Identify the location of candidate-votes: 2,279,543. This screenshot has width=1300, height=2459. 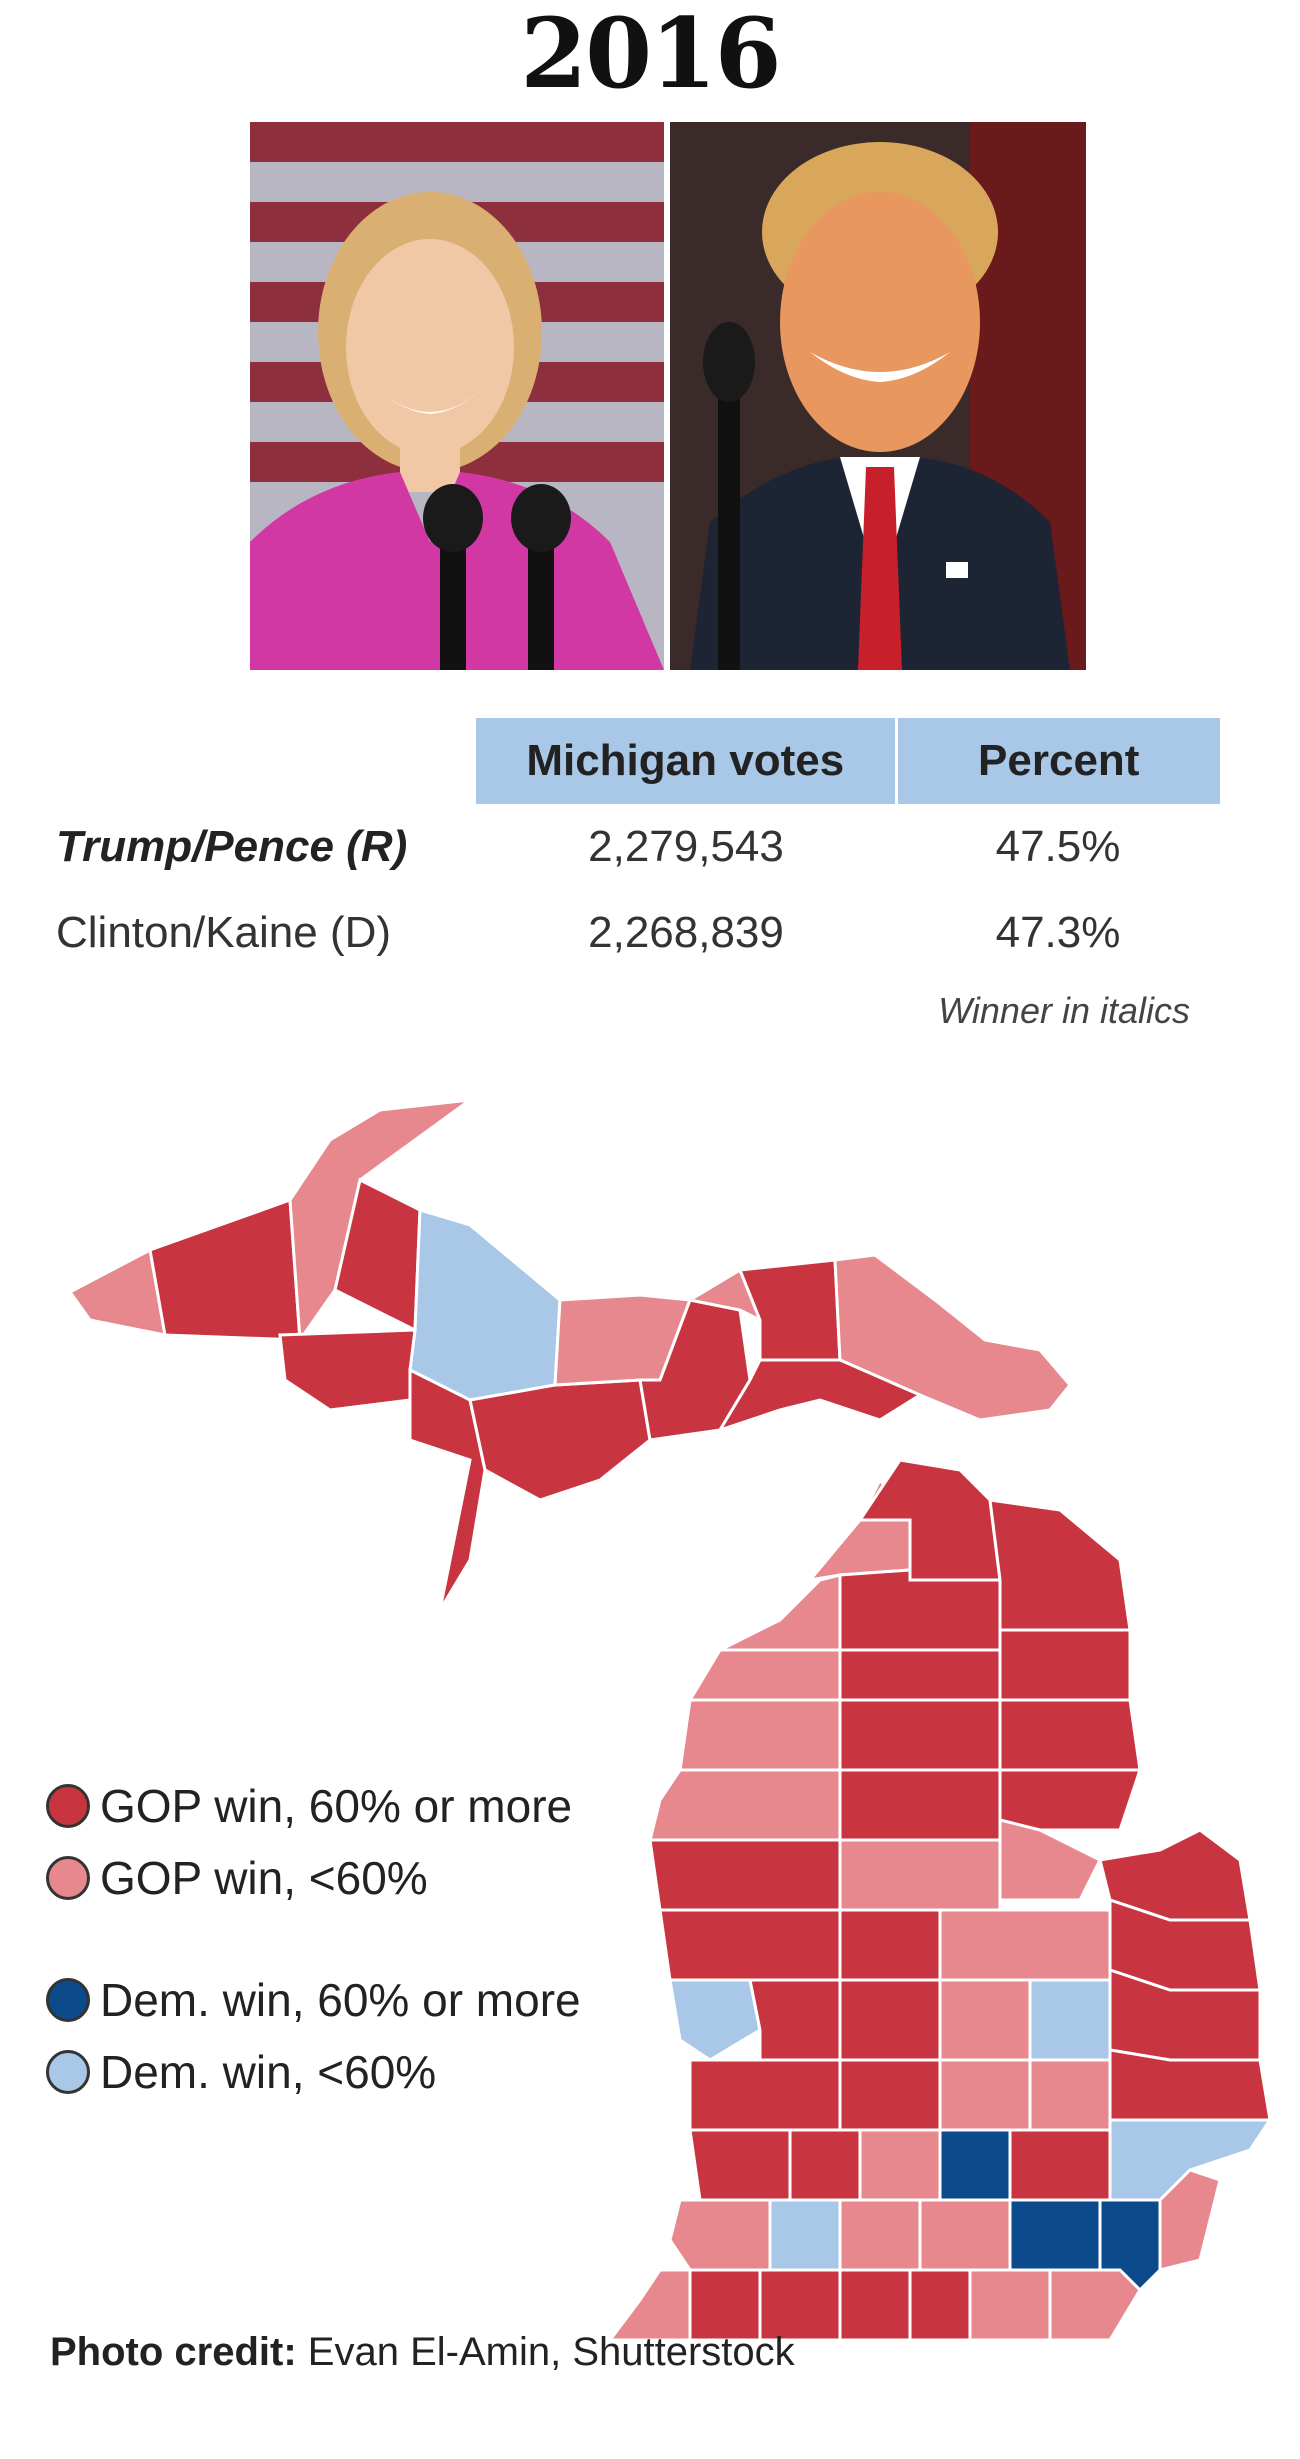
(686, 846).